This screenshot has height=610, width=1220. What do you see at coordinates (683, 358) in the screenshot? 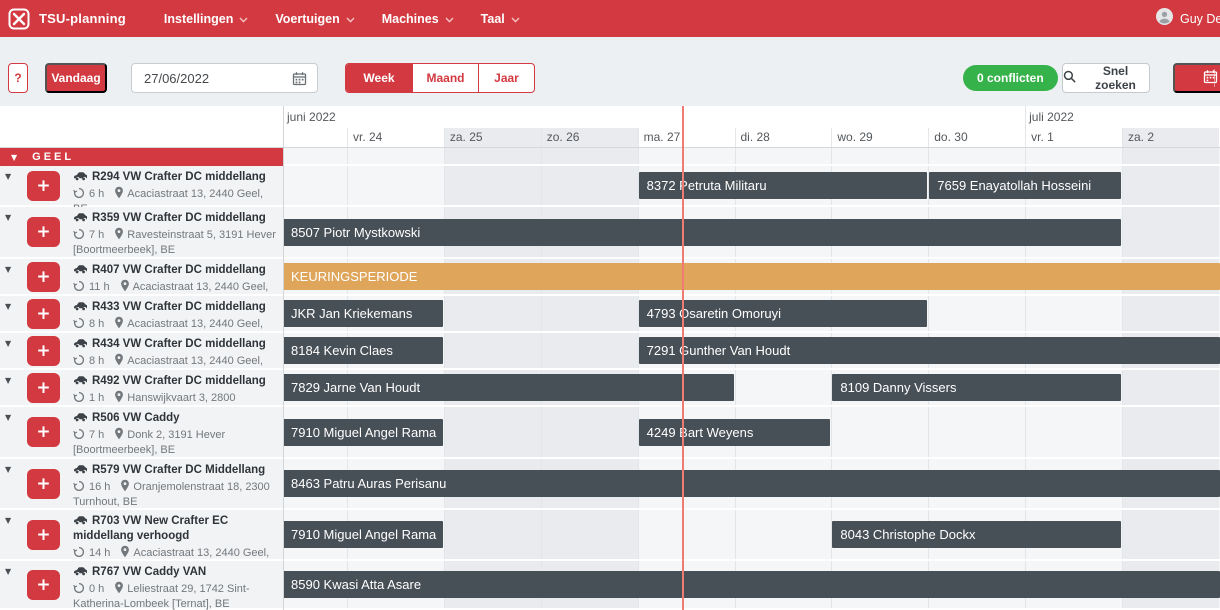
I see `current-time-line` at bounding box center [683, 358].